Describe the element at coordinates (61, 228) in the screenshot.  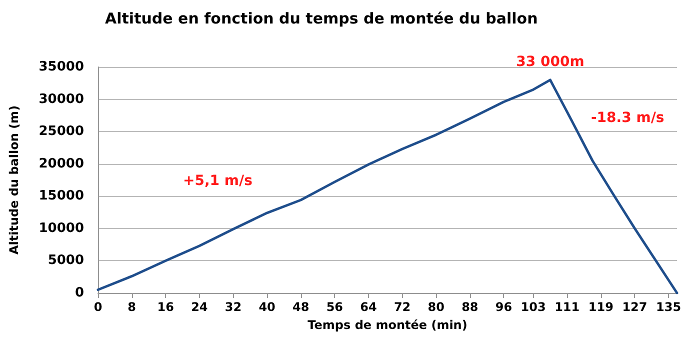
I see `y-tick-label: 10000` at that location.